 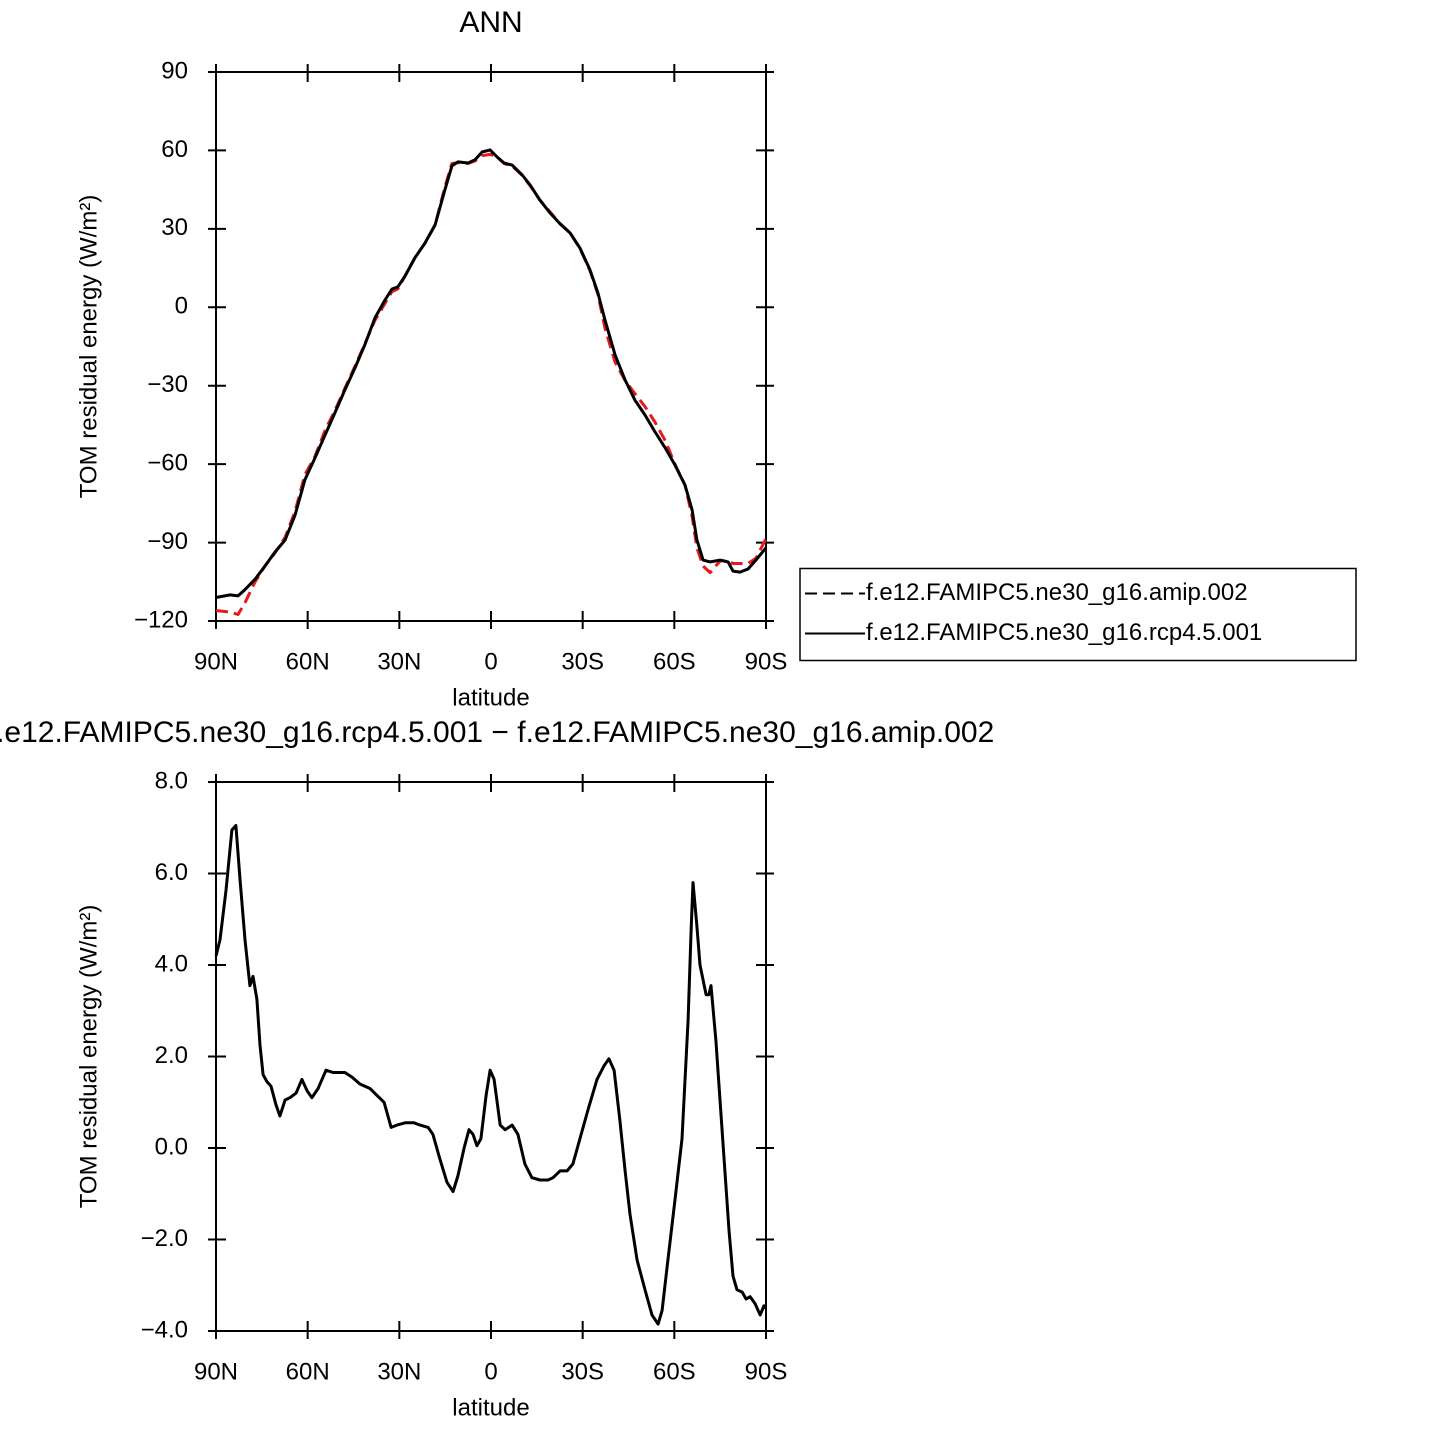 I want to click on y-tick-label: 0.0, so click(x=171, y=1146).